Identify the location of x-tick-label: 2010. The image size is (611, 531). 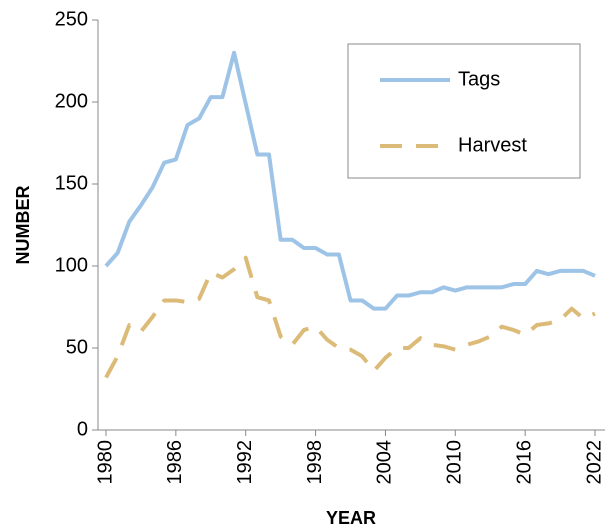
(455, 462).